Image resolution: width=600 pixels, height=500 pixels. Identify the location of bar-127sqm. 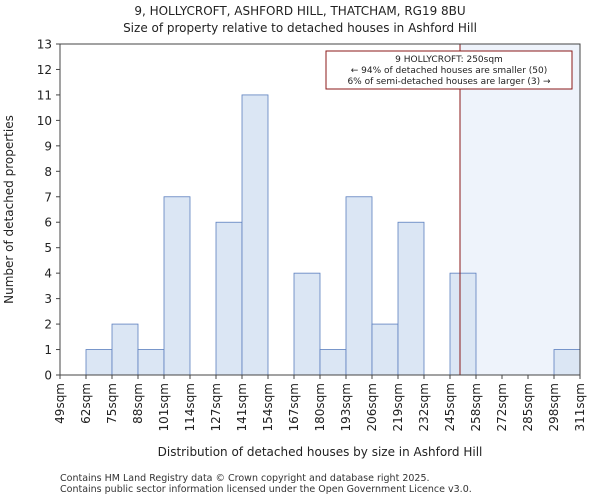
(229, 298).